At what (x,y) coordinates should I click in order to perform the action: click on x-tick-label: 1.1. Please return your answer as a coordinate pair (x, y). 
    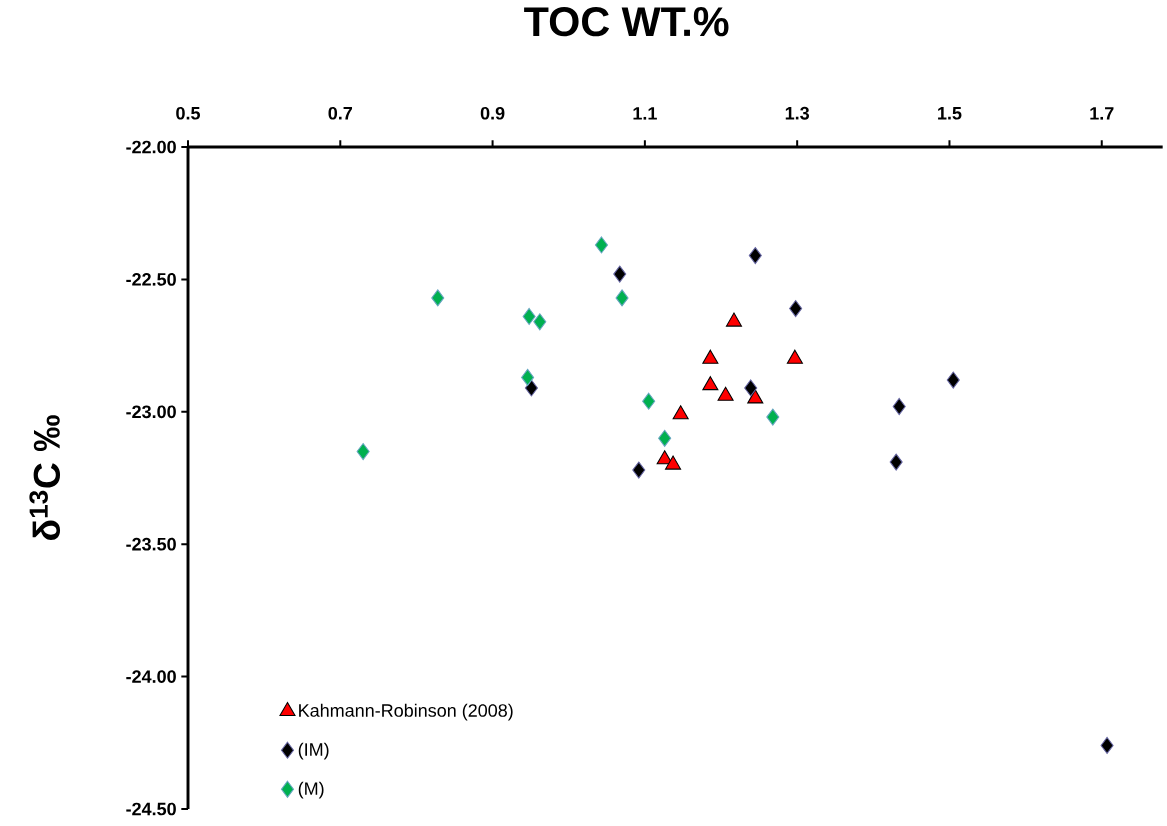
    Looking at the image, I should click on (645, 113).